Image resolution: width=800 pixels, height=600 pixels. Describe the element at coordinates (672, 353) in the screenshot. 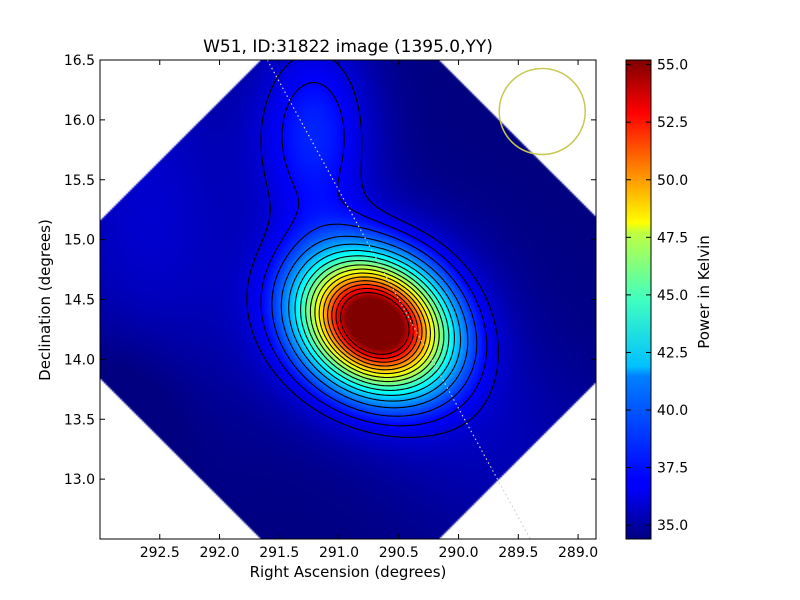

I see `colorbar-tick-label: 42.5` at that location.